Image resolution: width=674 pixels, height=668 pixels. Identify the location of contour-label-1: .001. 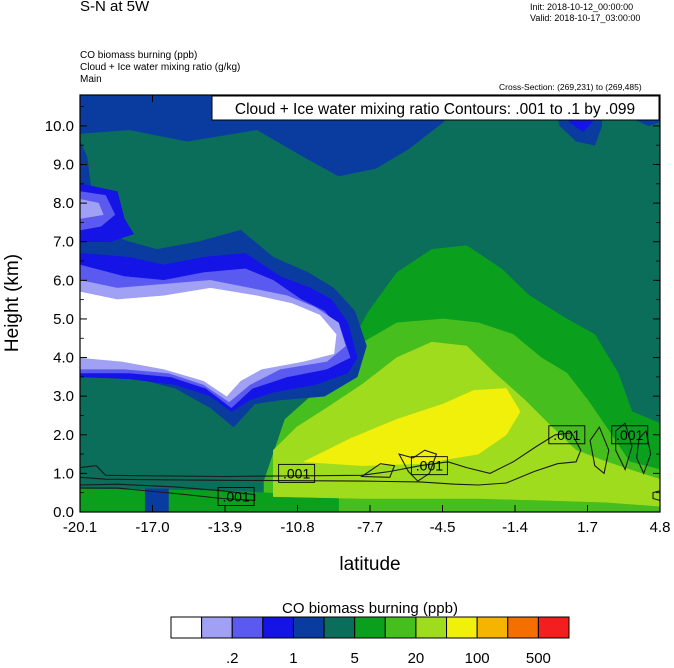
(297, 473).